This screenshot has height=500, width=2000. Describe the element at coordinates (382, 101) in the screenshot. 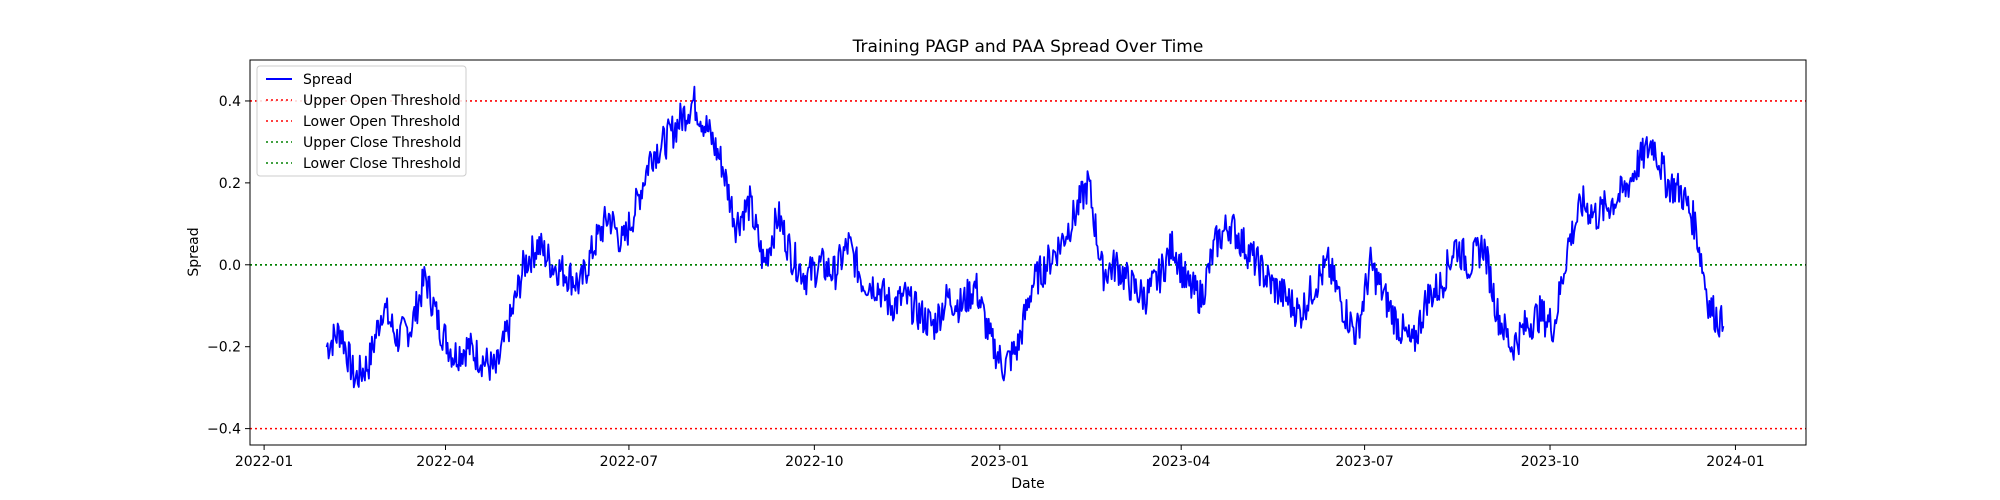

I see `legend-label-upper-open: Upper Open Threshold` at that location.